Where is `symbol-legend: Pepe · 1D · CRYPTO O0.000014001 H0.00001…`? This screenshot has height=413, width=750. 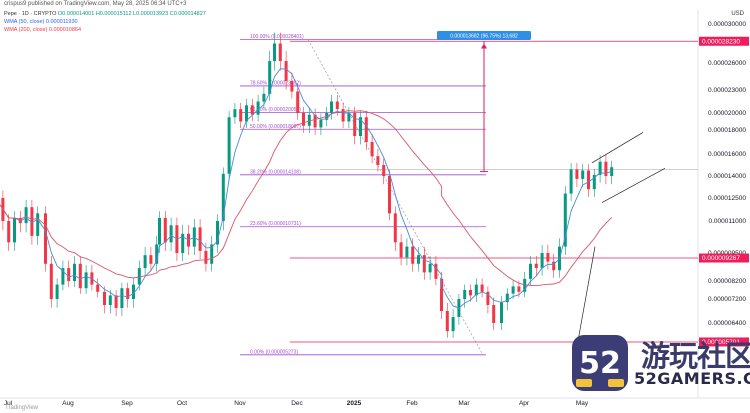 symbol-legend: Pepe · 1D · CRYPTO O0.000014001 H0.00001… is located at coordinates (105, 14).